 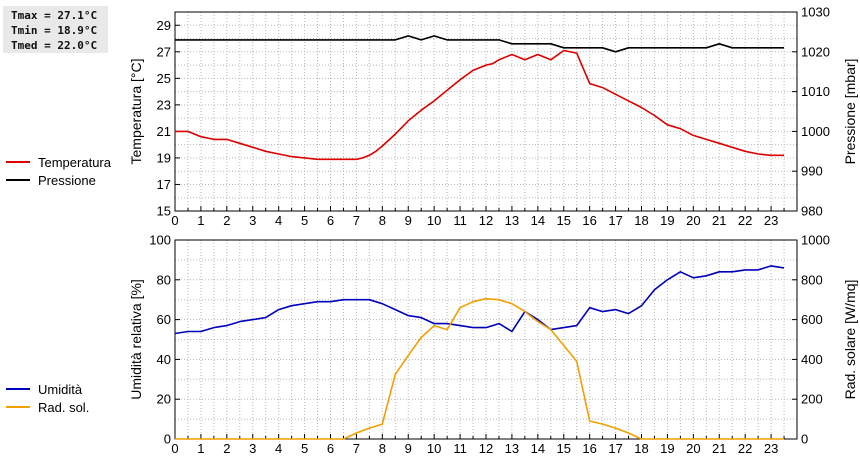 I want to click on y2-tick-label: 200, so click(x=812, y=399).